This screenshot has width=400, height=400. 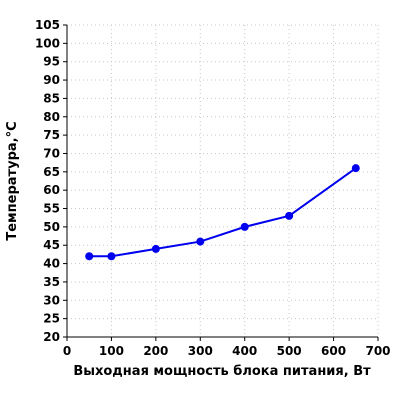 I want to click on y-tick-label-3: 35, so click(x=51, y=282).